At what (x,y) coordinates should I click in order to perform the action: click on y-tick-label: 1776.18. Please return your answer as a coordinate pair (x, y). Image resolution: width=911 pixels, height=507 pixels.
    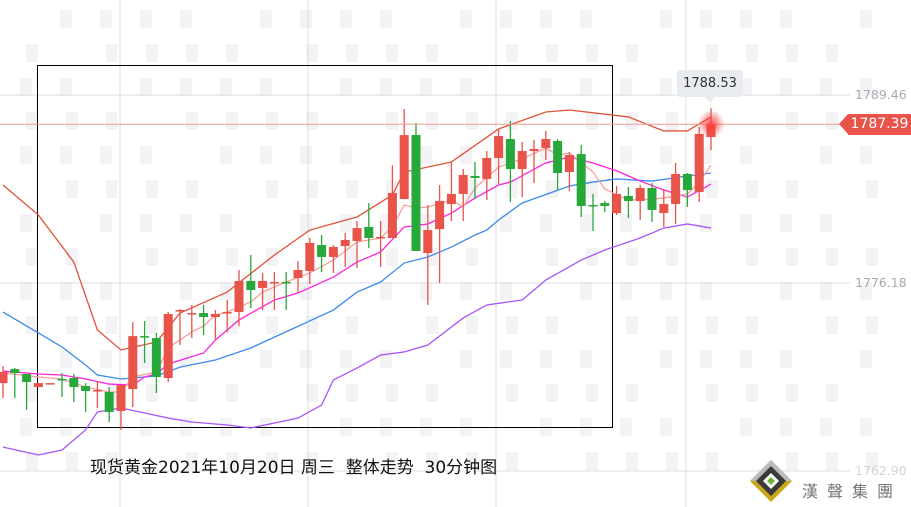
    Looking at the image, I should click on (881, 282).